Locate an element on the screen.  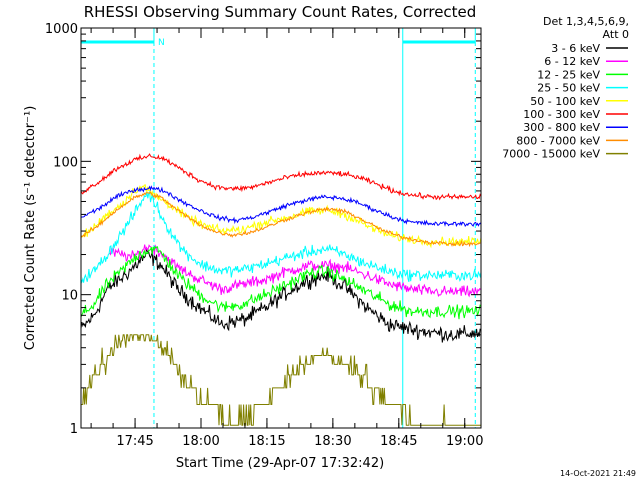
series-3-6-kev is located at coordinates (281, 295).